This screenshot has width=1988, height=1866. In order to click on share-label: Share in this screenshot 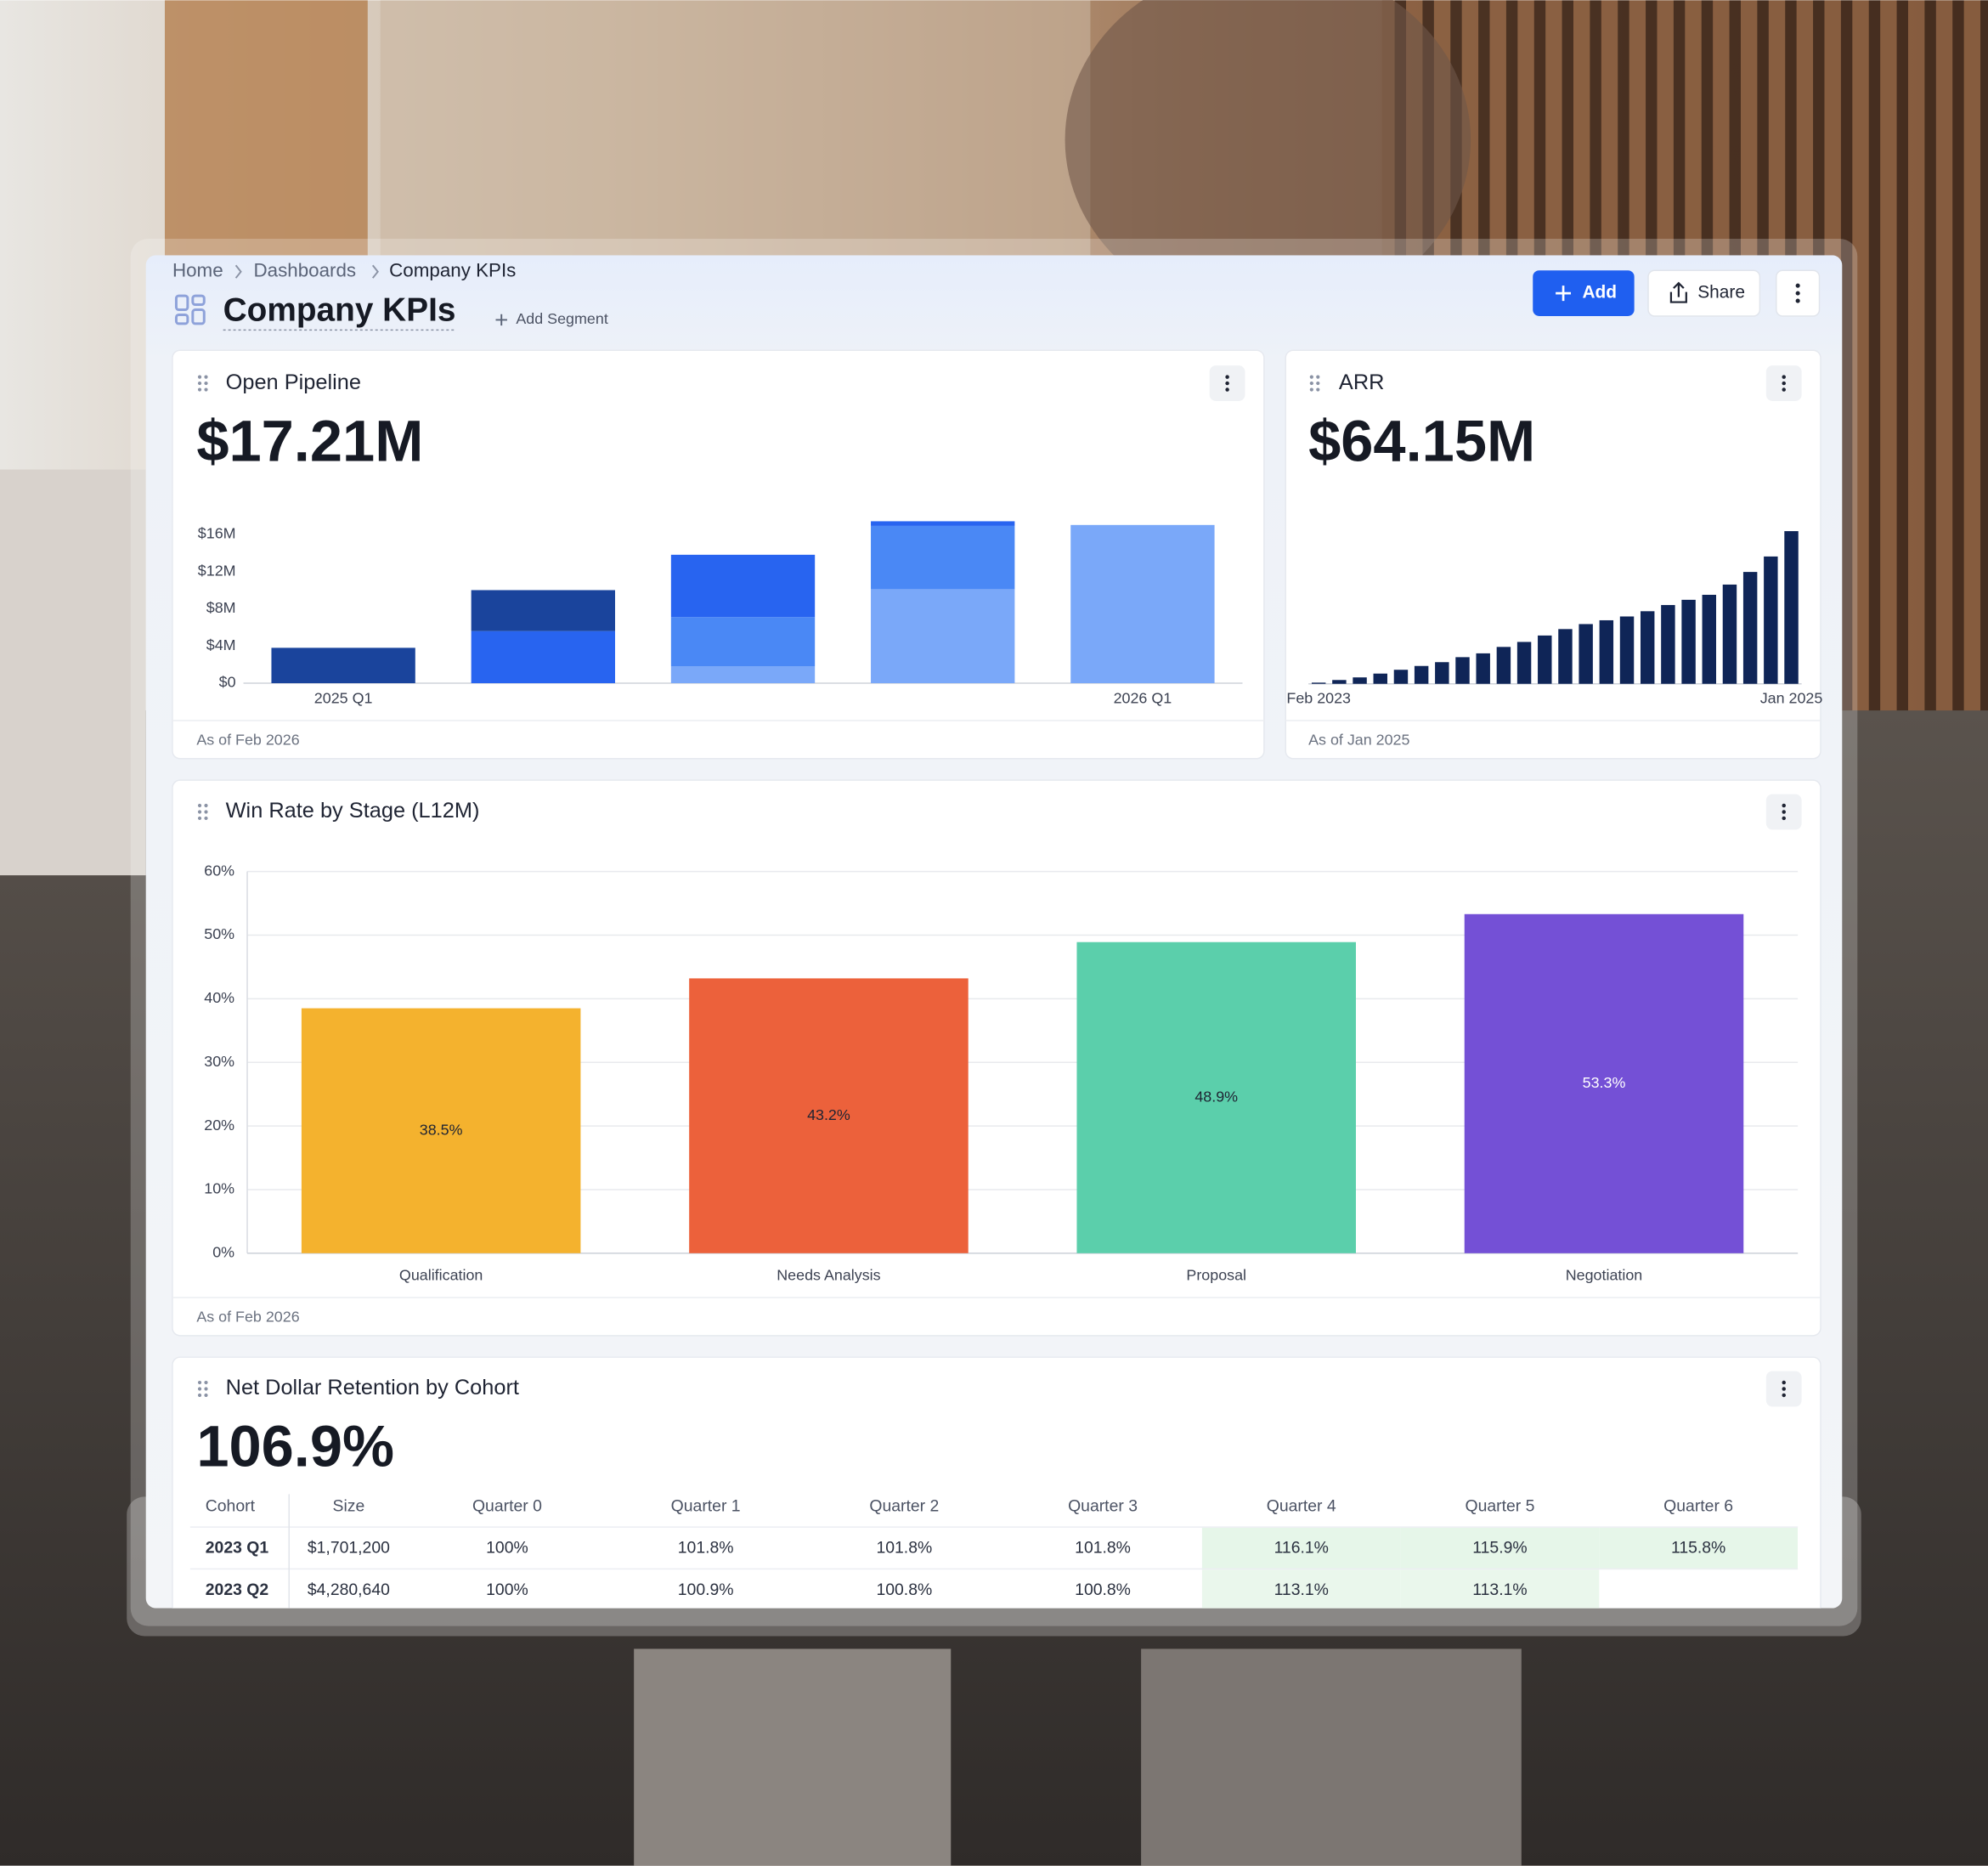, I will do `click(1721, 293)`.